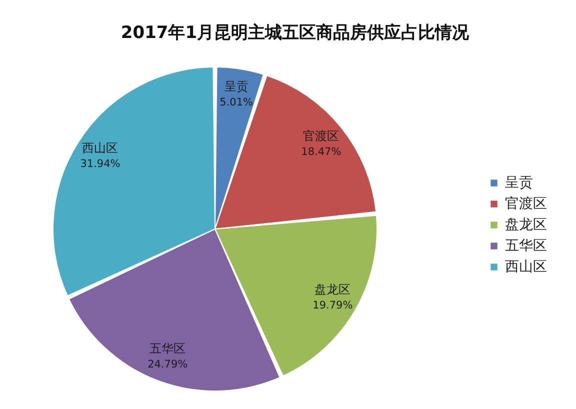  What do you see at coordinates (526, 225) in the screenshot?
I see `legend-label: 盘龙区` at bounding box center [526, 225].